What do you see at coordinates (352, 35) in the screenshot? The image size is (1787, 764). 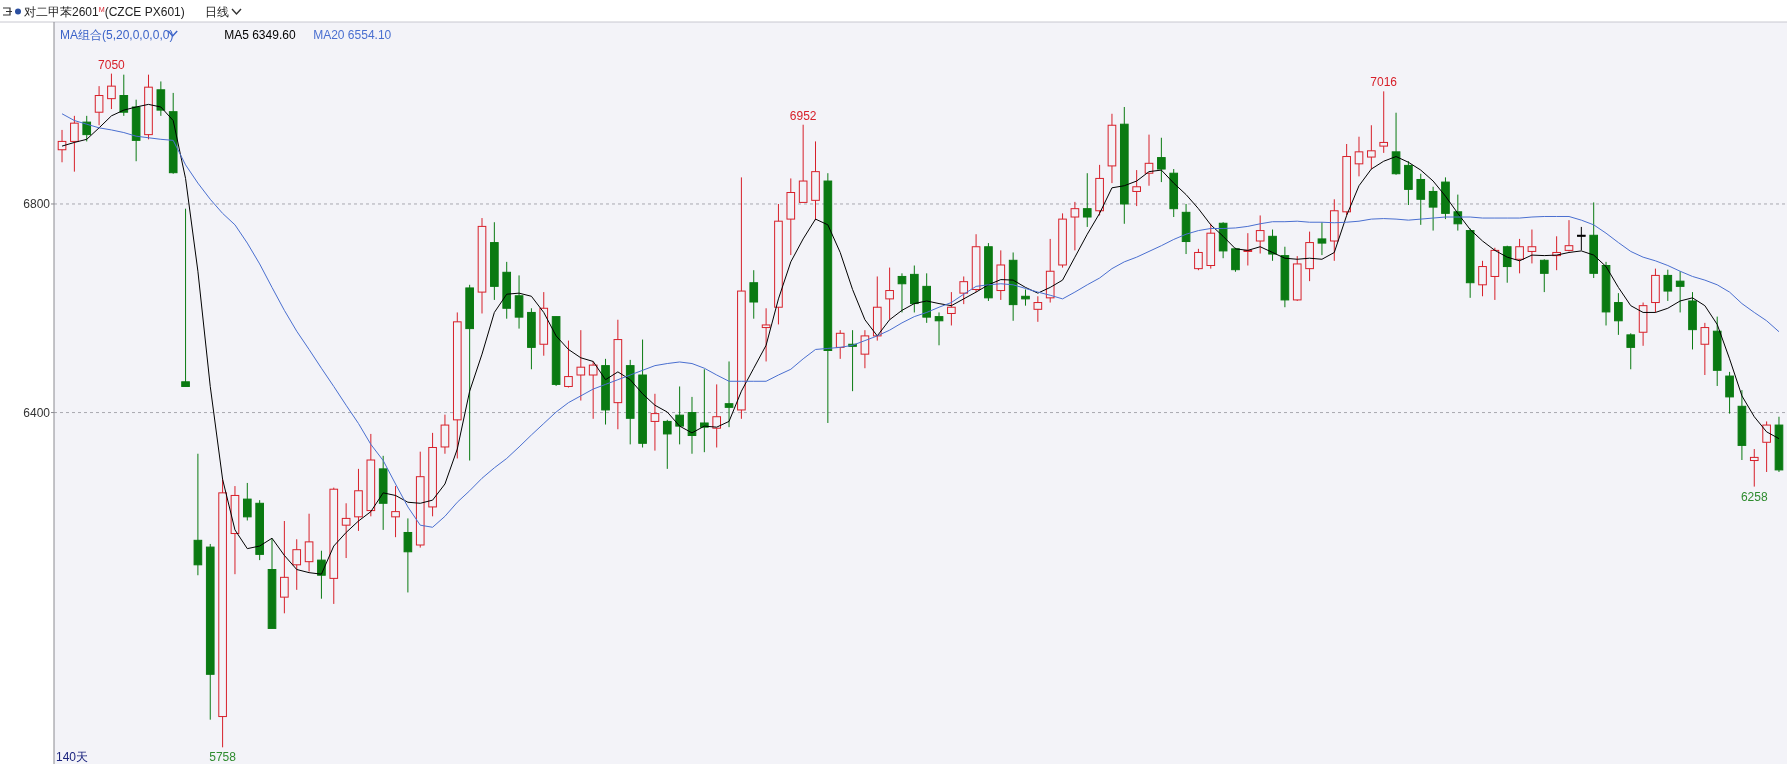 I see `text: MA20 6554.10` at bounding box center [352, 35].